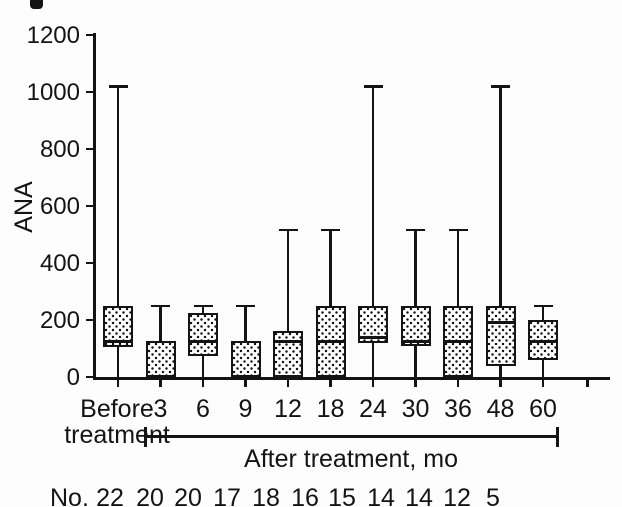 Image resolution: width=622 pixels, height=507 pixels. Describe the element at coordinates (59, 149) in the screenshot. I see `y-tick-label: 800` at that location.